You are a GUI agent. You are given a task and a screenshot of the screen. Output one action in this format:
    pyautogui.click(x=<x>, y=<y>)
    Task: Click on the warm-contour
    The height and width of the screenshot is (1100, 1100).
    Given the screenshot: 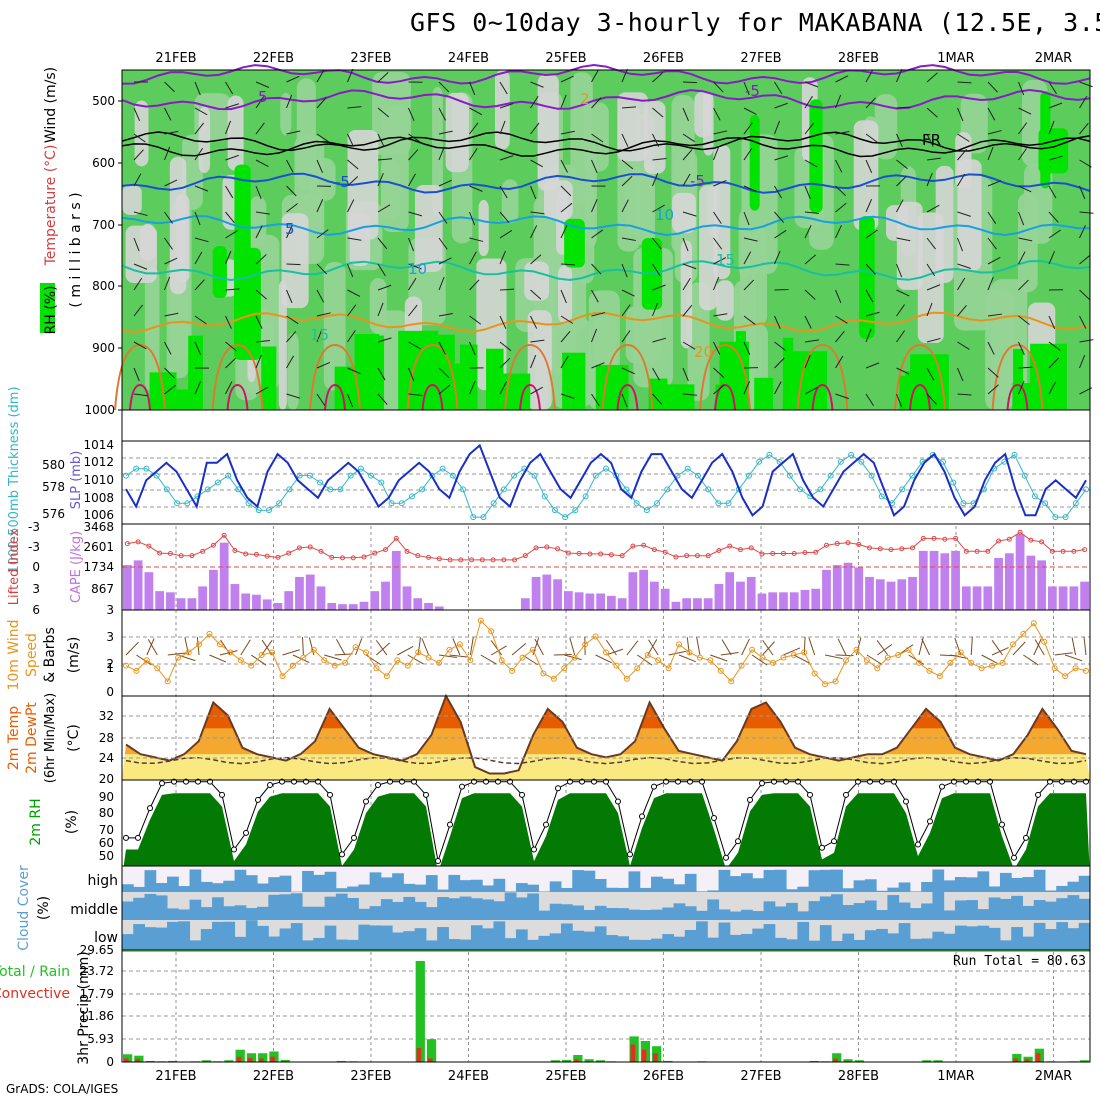 What is the action you would take?
    pyautogui.click(x=725, y=377)
    